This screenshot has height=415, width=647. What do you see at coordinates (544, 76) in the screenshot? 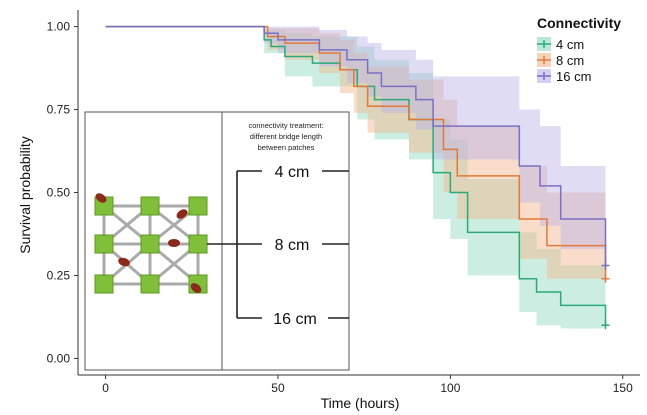
I see `legend-key-16cm` at bounding box center [544, 76].